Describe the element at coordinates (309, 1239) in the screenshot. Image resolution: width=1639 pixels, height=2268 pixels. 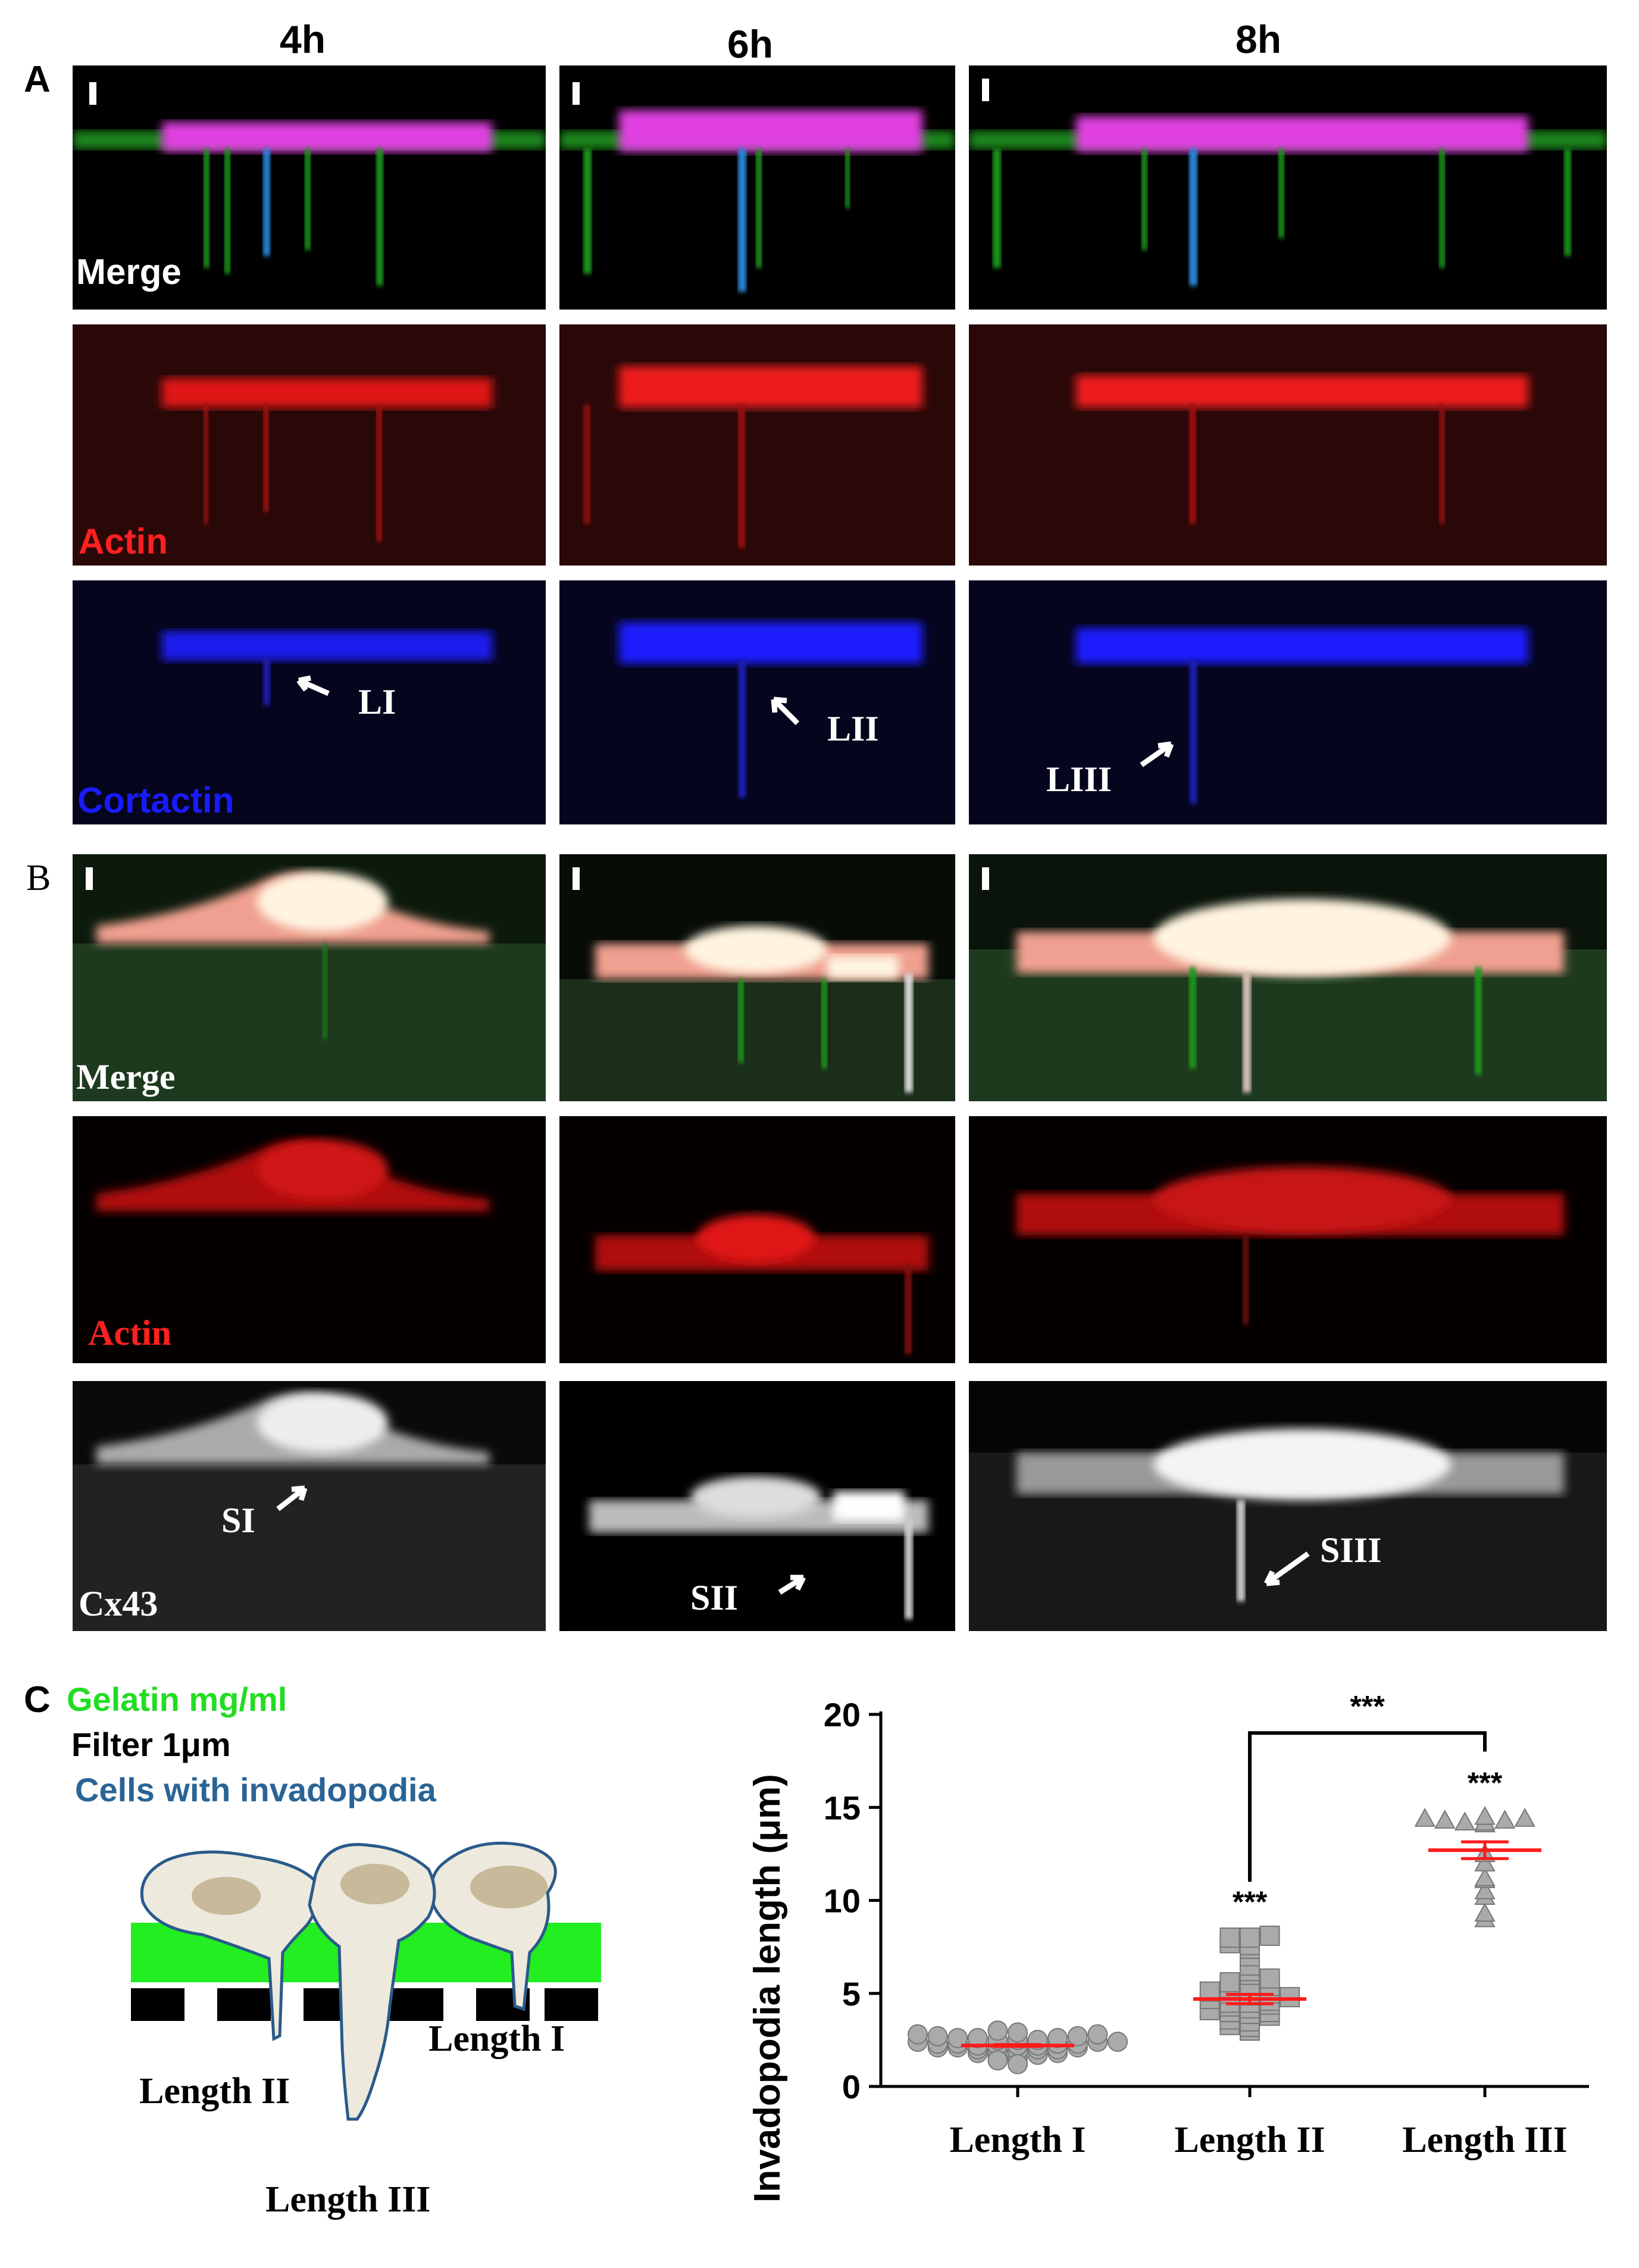
I see `panel-b-actin-4h: Actin` at that location.